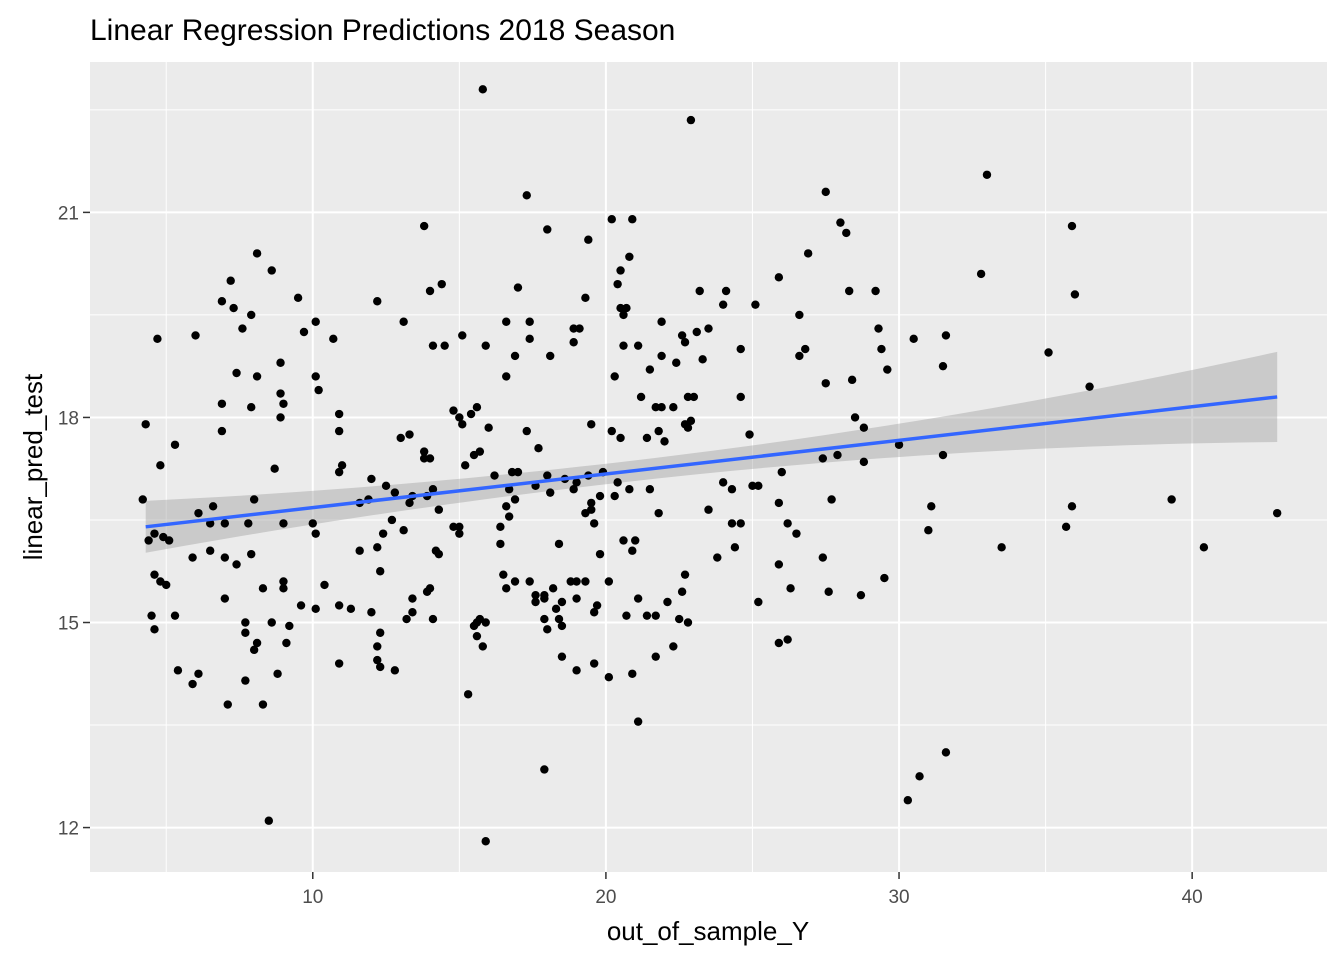  Describe the element at coordinates (68, 213) in the screenshot. I see `y-tick-label: 21` at that location.